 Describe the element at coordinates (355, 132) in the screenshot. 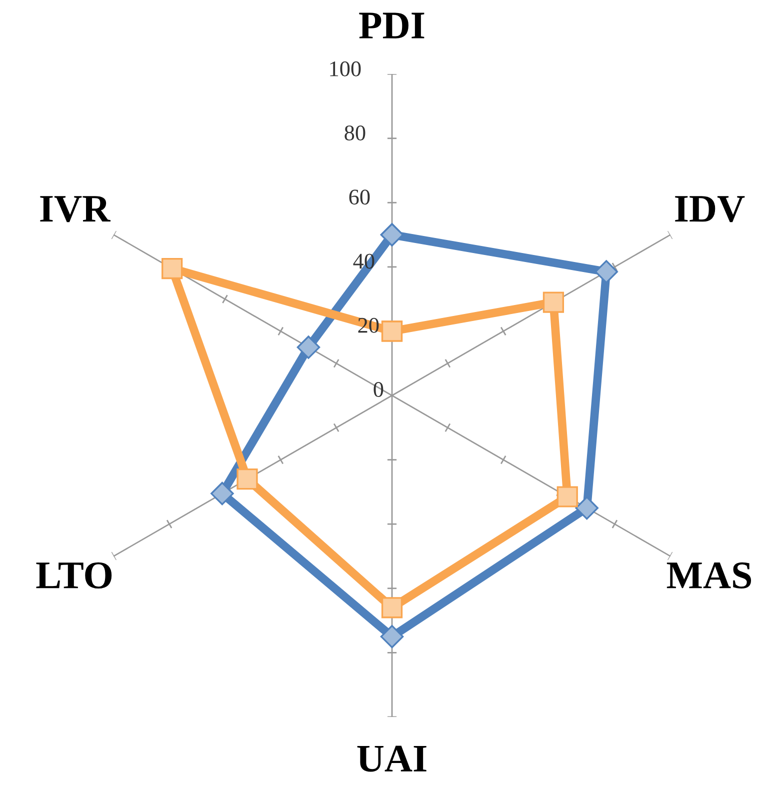

I see `y-tick-label: 80` at that location.